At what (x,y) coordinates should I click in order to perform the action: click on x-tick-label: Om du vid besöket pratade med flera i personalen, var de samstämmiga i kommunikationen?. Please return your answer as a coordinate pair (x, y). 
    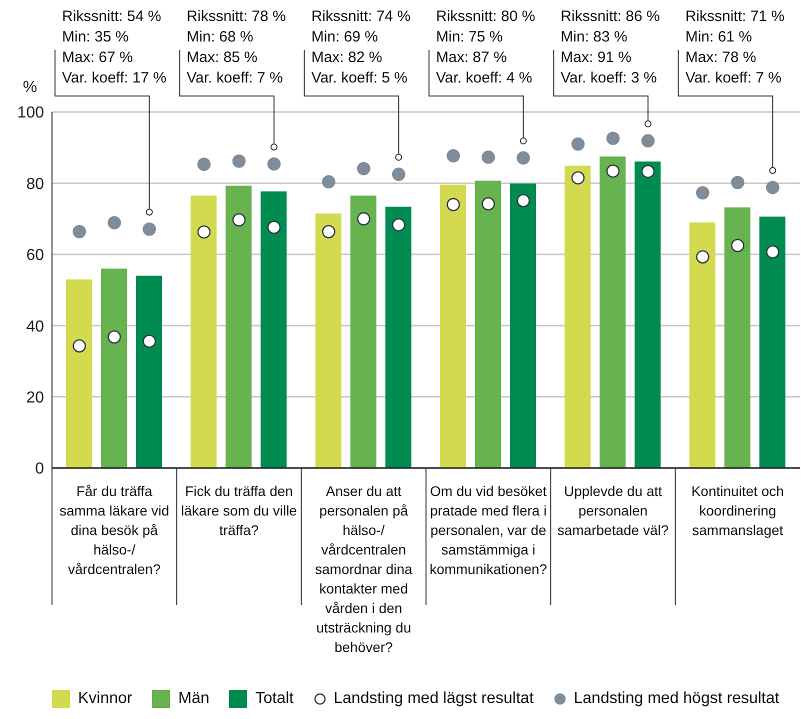
    Looking at the image, I should click on (489, 530).